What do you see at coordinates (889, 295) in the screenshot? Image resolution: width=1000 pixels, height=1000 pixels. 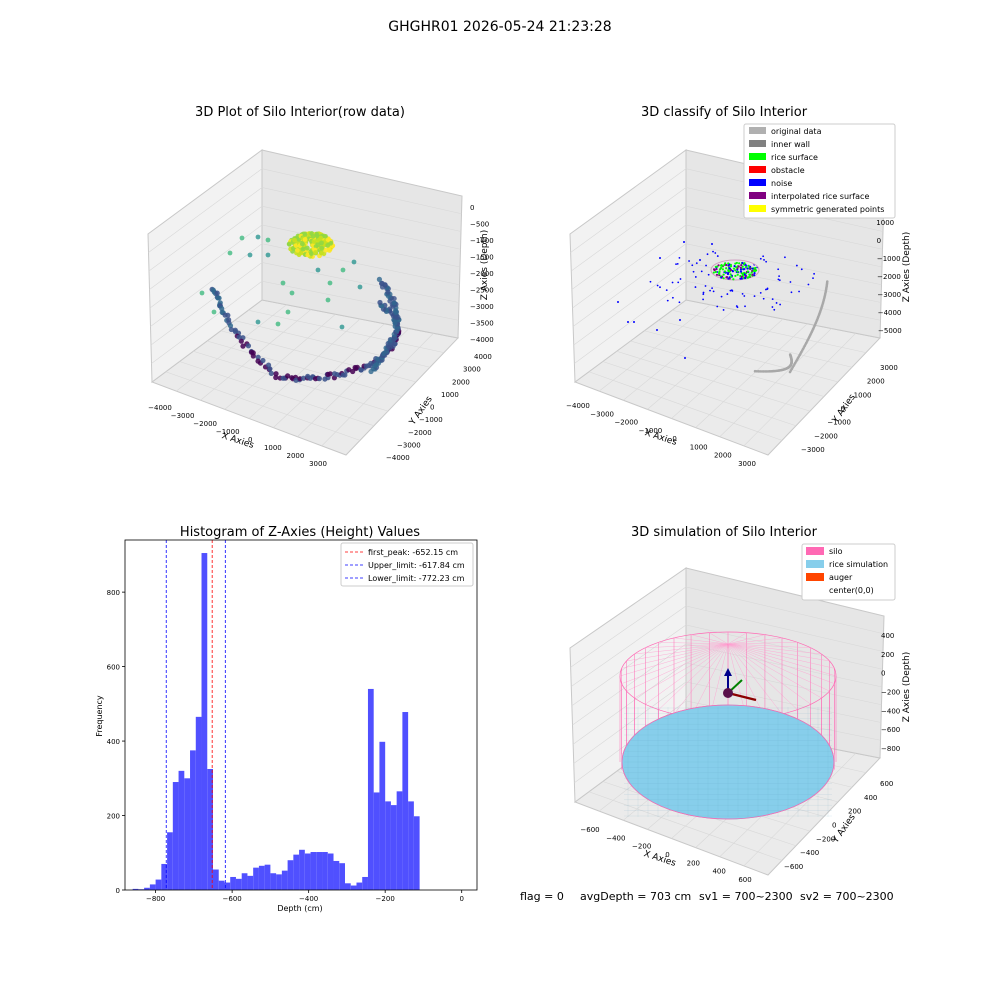 I see `panel2-z-tick: −3000` at bounding box center [889, 295].